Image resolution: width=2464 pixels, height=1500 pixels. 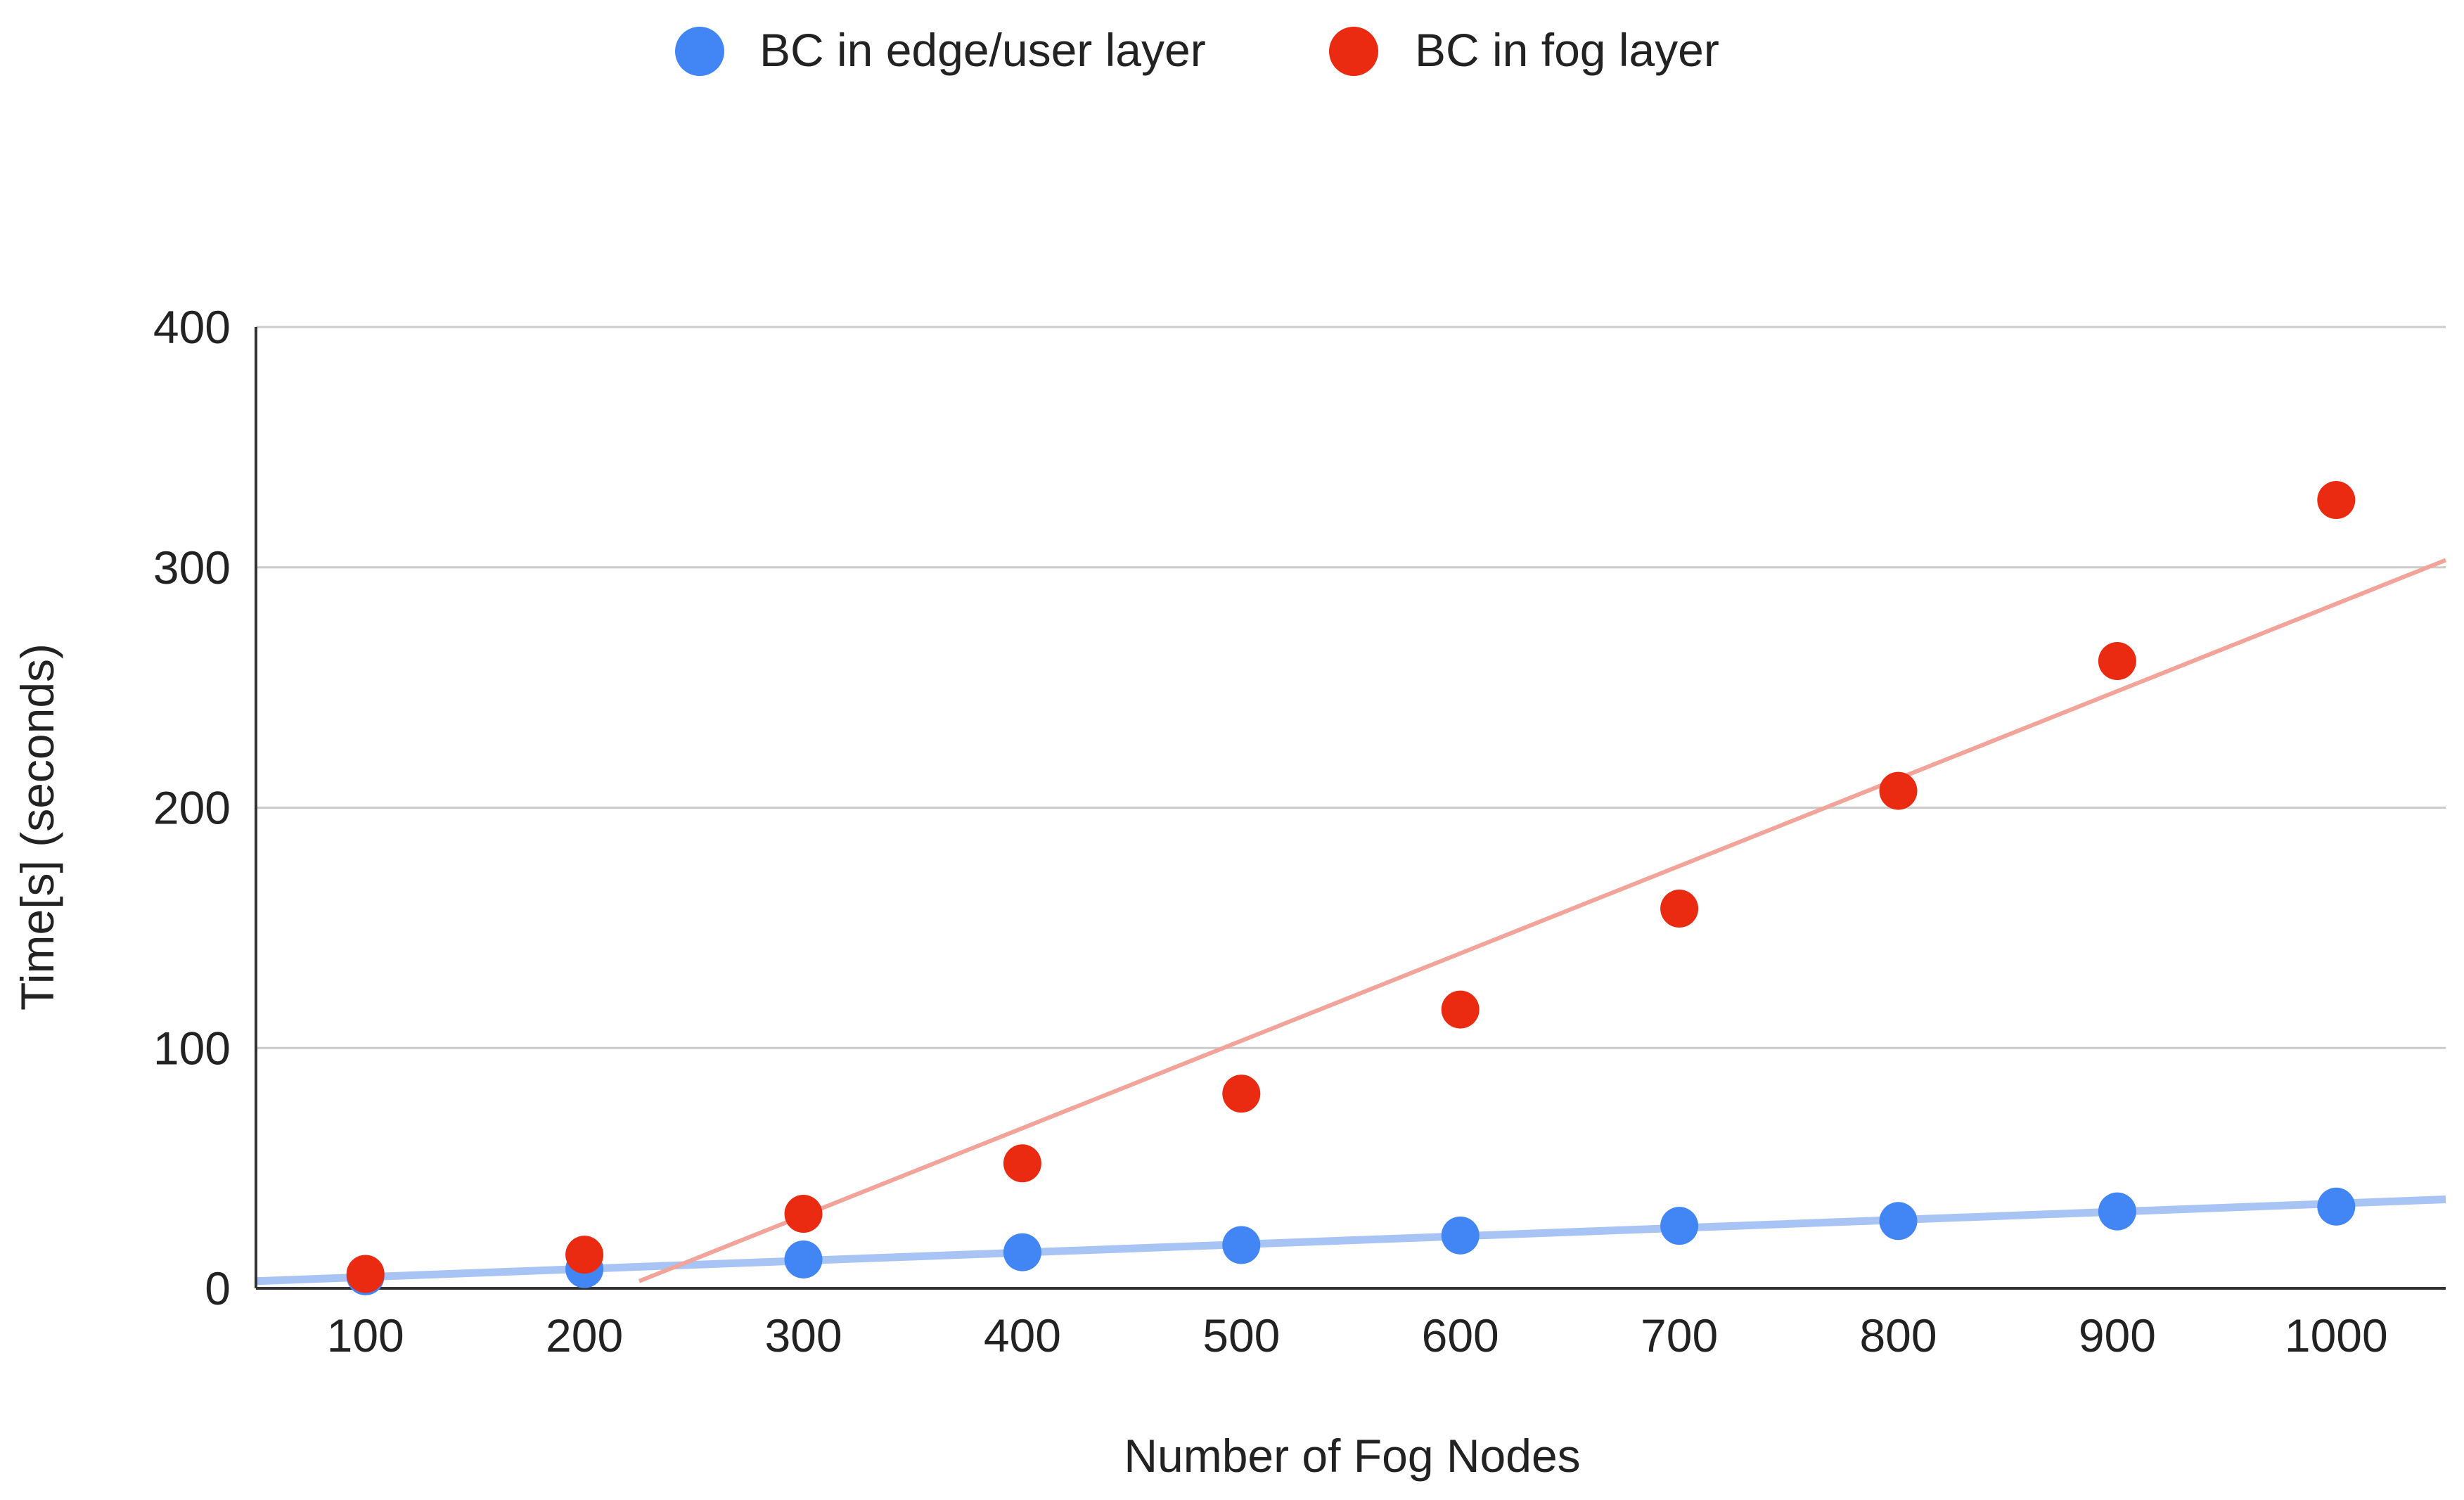 I want to click on x-tick-label-300: 300, so click(x=803, y=1335).